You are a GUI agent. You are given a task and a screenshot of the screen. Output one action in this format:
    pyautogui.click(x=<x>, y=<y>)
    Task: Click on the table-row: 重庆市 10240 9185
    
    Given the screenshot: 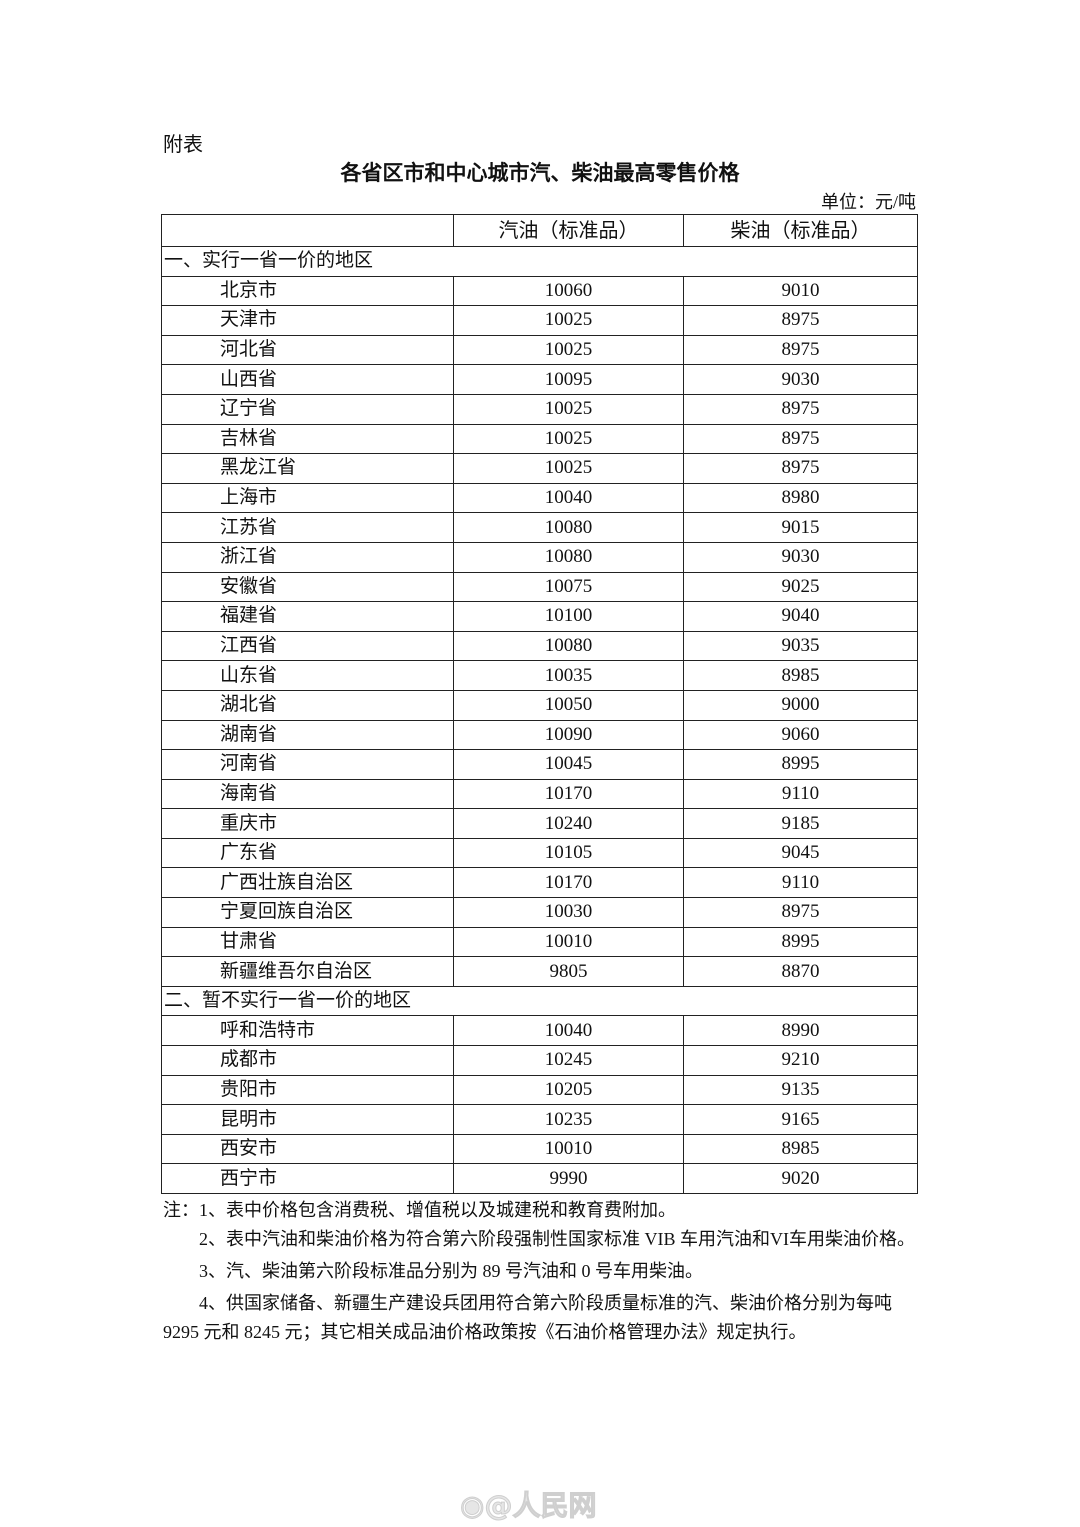 What is the action you would take?
    pyautogui.click(x=539, y=823)
    